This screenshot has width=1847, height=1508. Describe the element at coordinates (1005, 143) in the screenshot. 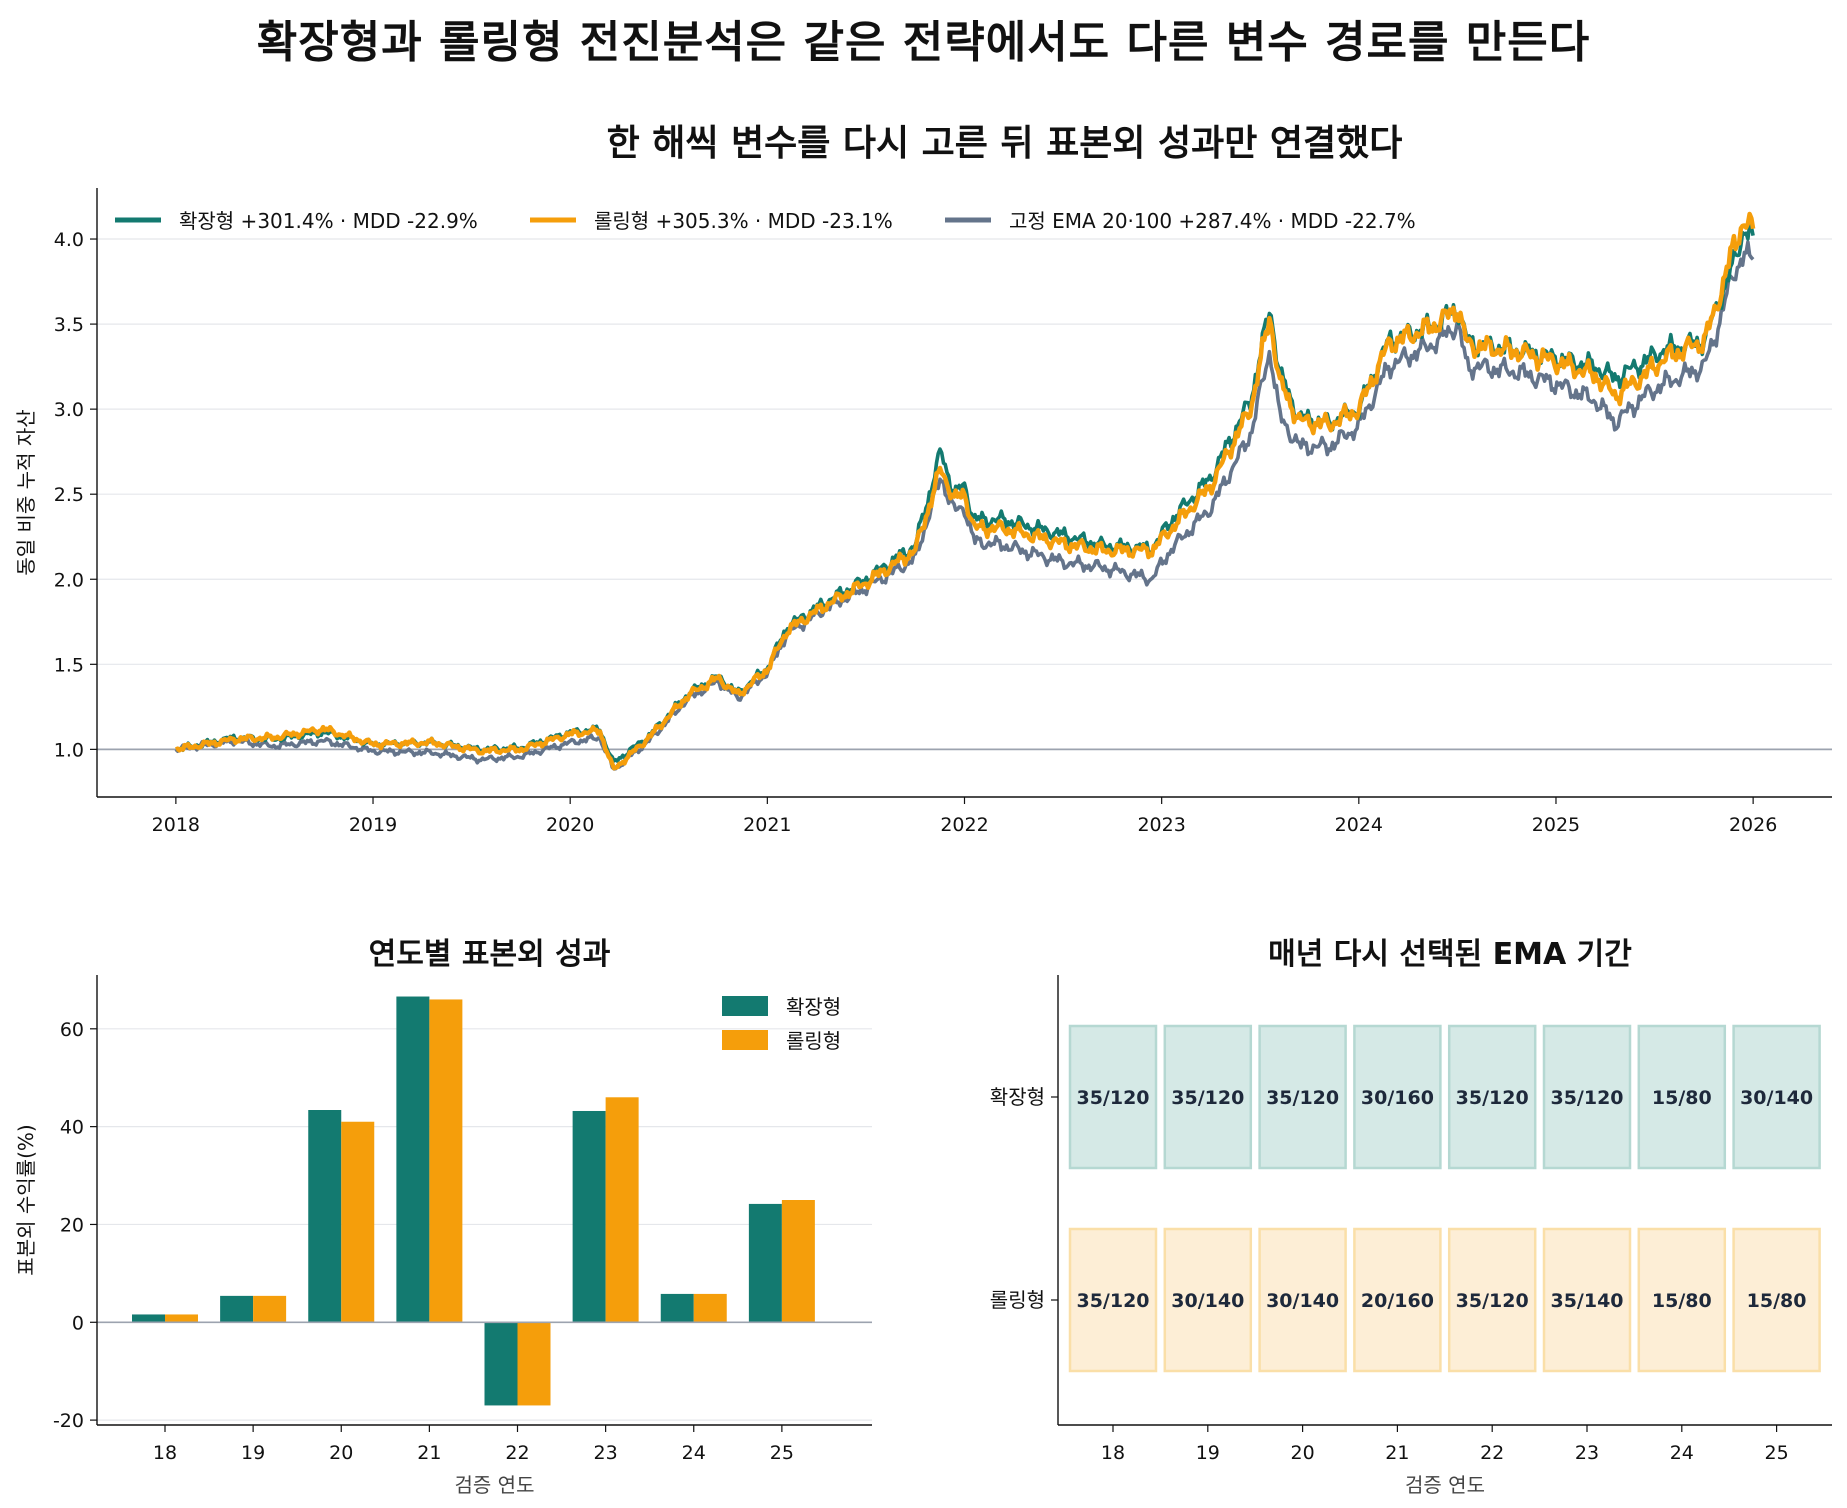

I see `line-chart-title: 한 해씩 변수를 다시 고른 뒤 표본외 성과만 연결했다` at that location.